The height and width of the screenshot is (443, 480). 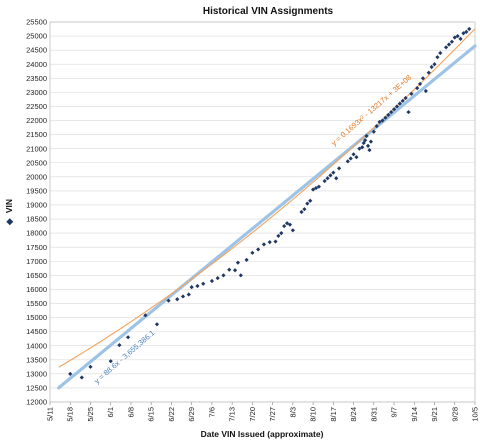 What do you see at coordinates (171, 414) in the screenshot?
I see `x-tick-label: 6/22` at bounding box center [171, 414].